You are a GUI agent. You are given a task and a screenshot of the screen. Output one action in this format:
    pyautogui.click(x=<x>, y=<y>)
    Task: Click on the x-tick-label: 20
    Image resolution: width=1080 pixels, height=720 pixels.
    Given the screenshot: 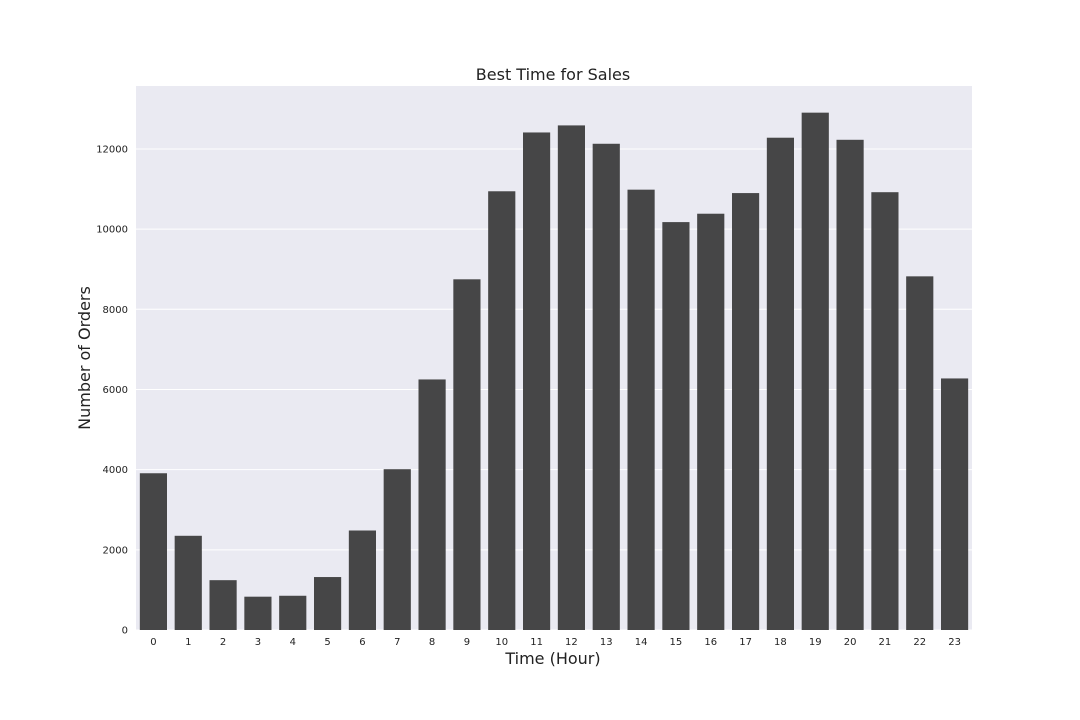 What is the action you would take?
    pyautogui.click(x=850, y=642)
    